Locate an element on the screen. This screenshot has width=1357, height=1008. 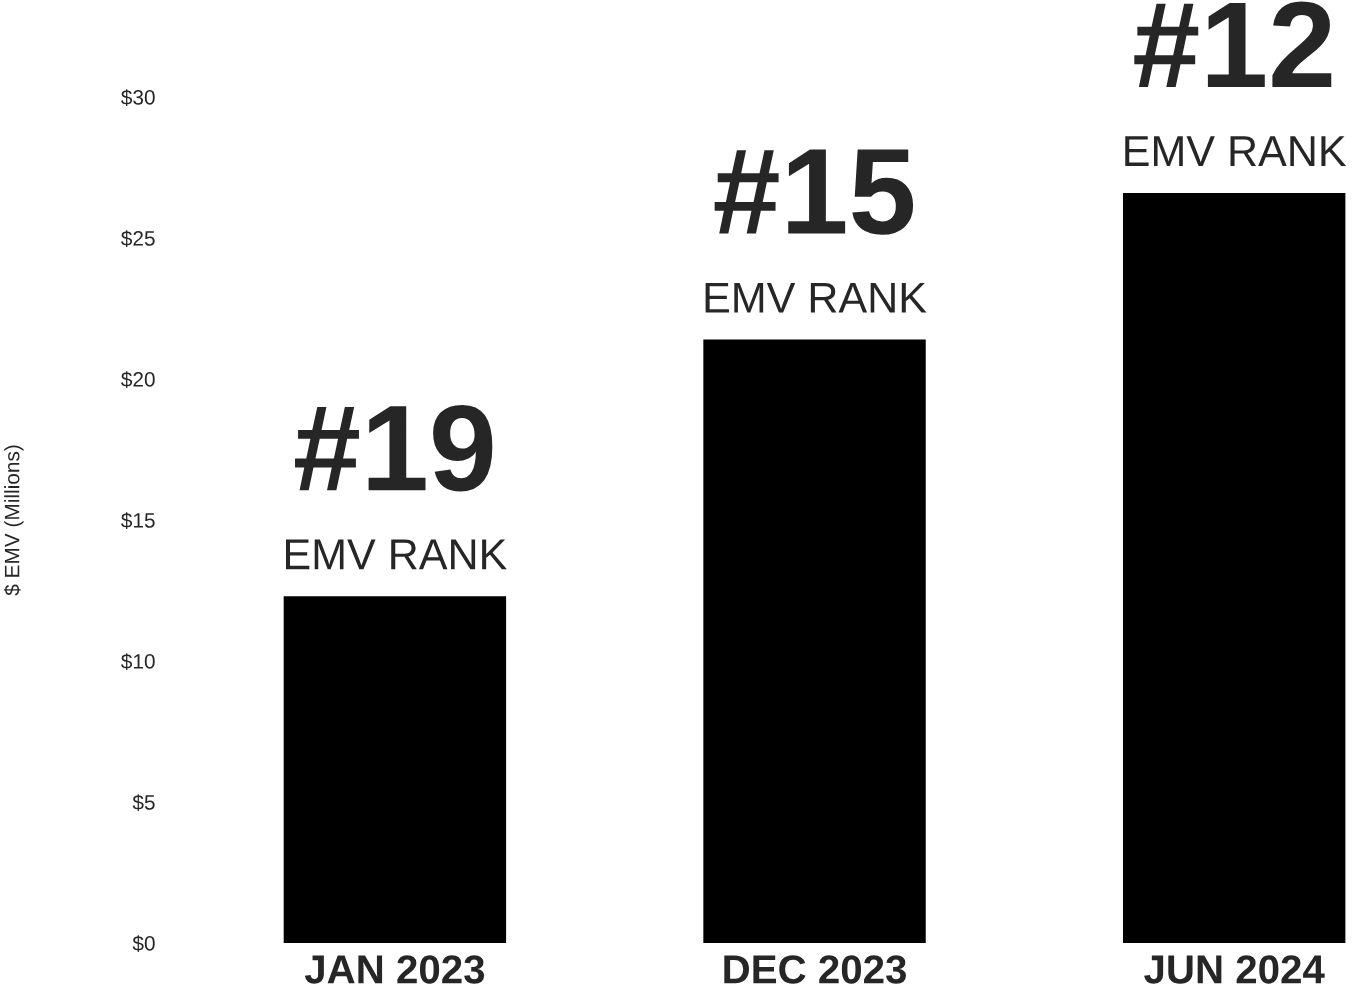
x-tick-label: JUN 2024 is located at coordinates (1234, 969).